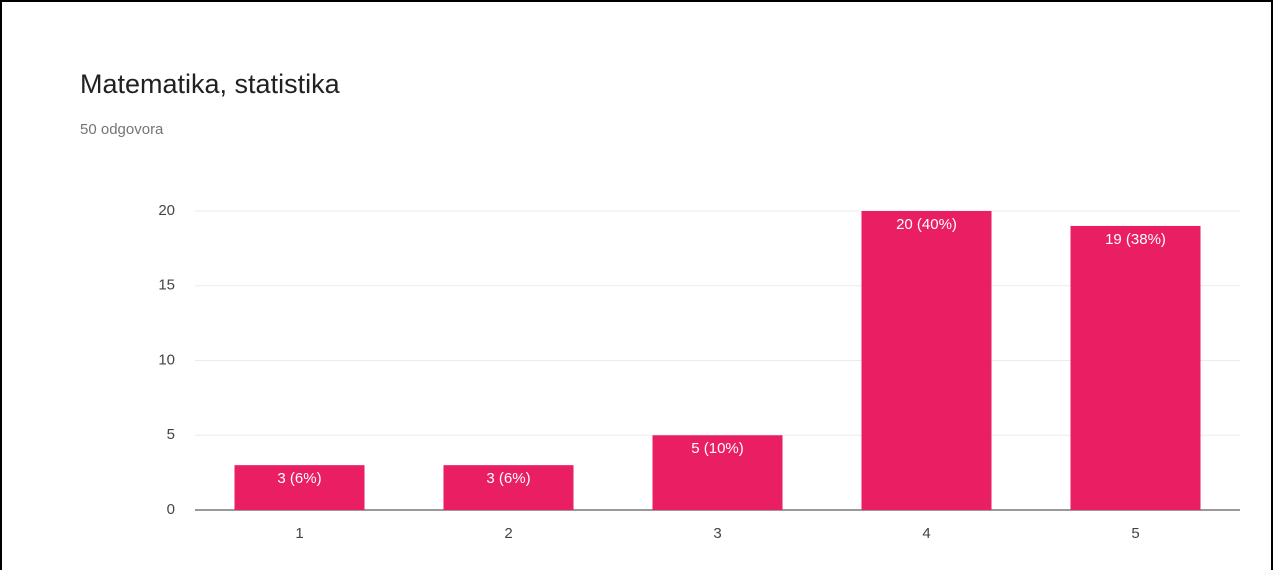 This screenshot has width=1274, height=570. Describe the element at coordinates (926, 224) in the screenshot. I see `data-label: 20 (40%)` at that location.